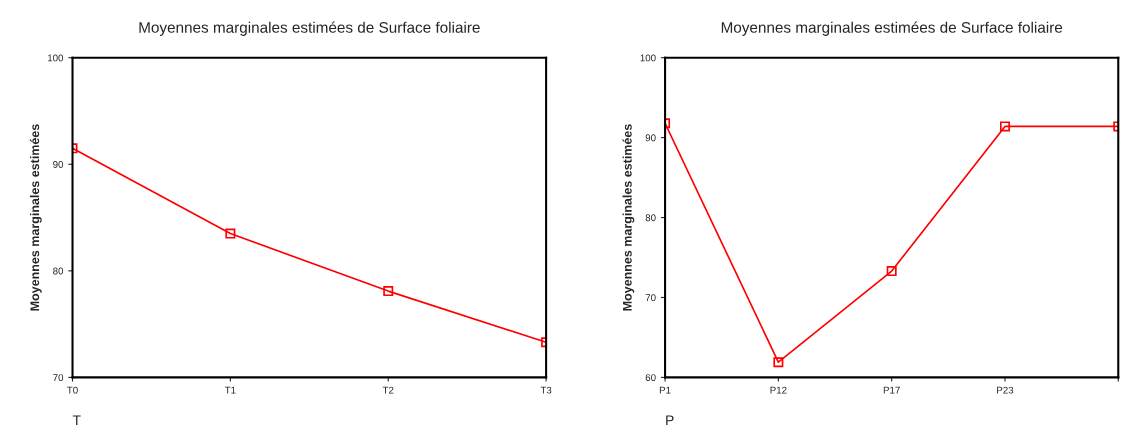 This screenshot has width=1133, height=444. Describe the element at coordinates (891, 390) in the screenshot. I see `x-tick-label: P17` at that location.